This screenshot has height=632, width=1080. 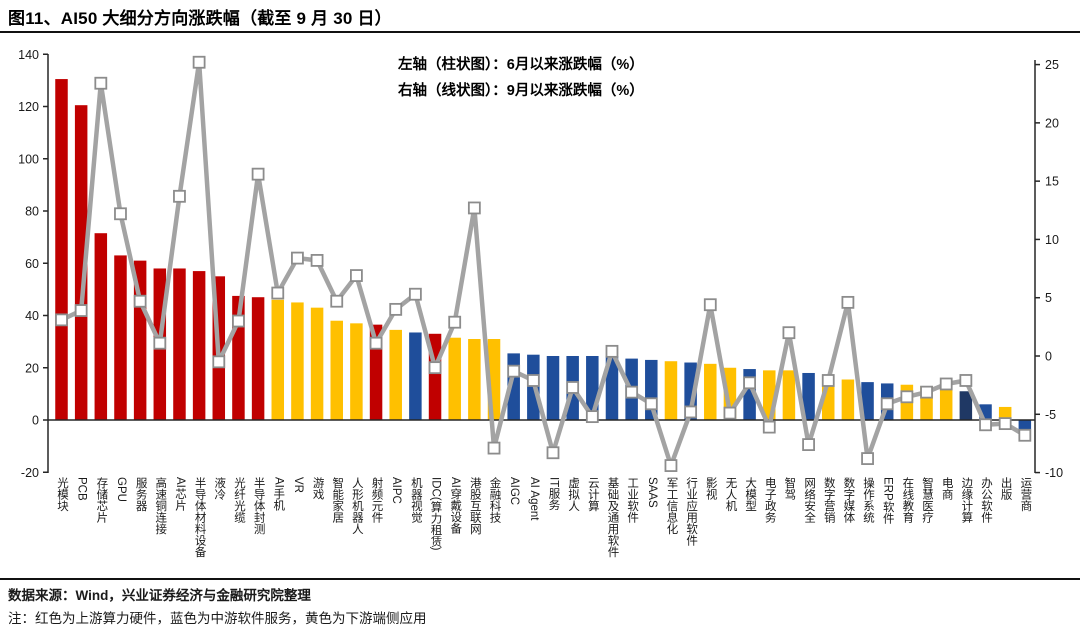 I want to click on right-axis-tick-label: 15, so click(x=1052, y=182).